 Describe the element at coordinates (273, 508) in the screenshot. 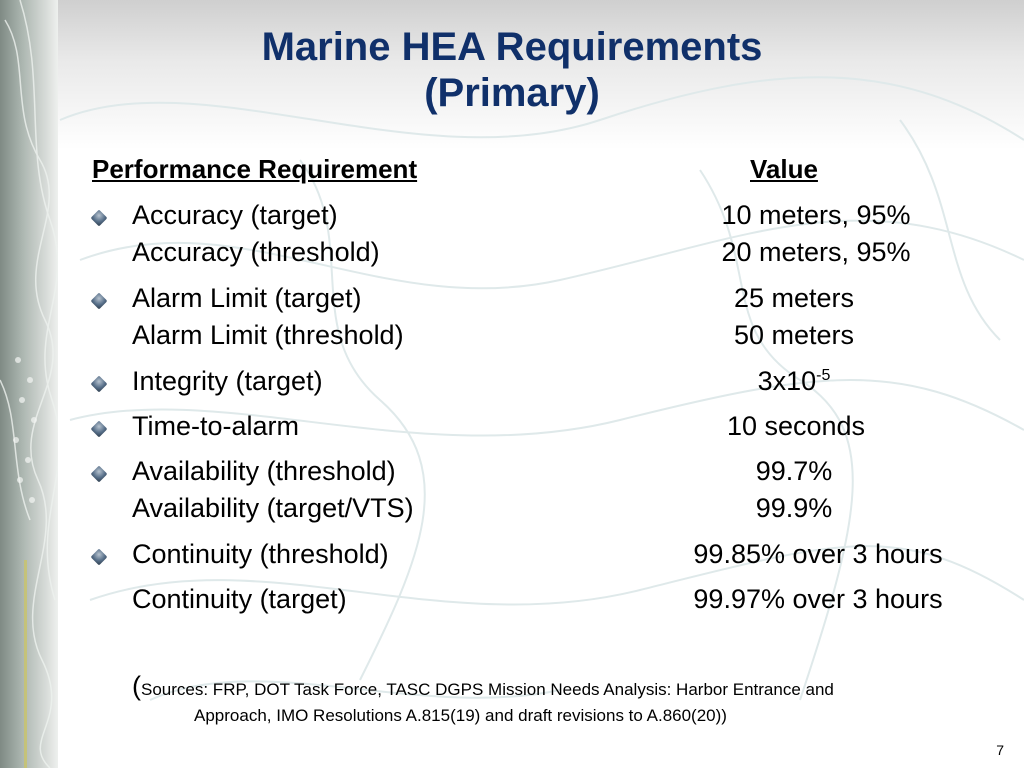

I see `row-label: Availability (target/VTS)` at that location.